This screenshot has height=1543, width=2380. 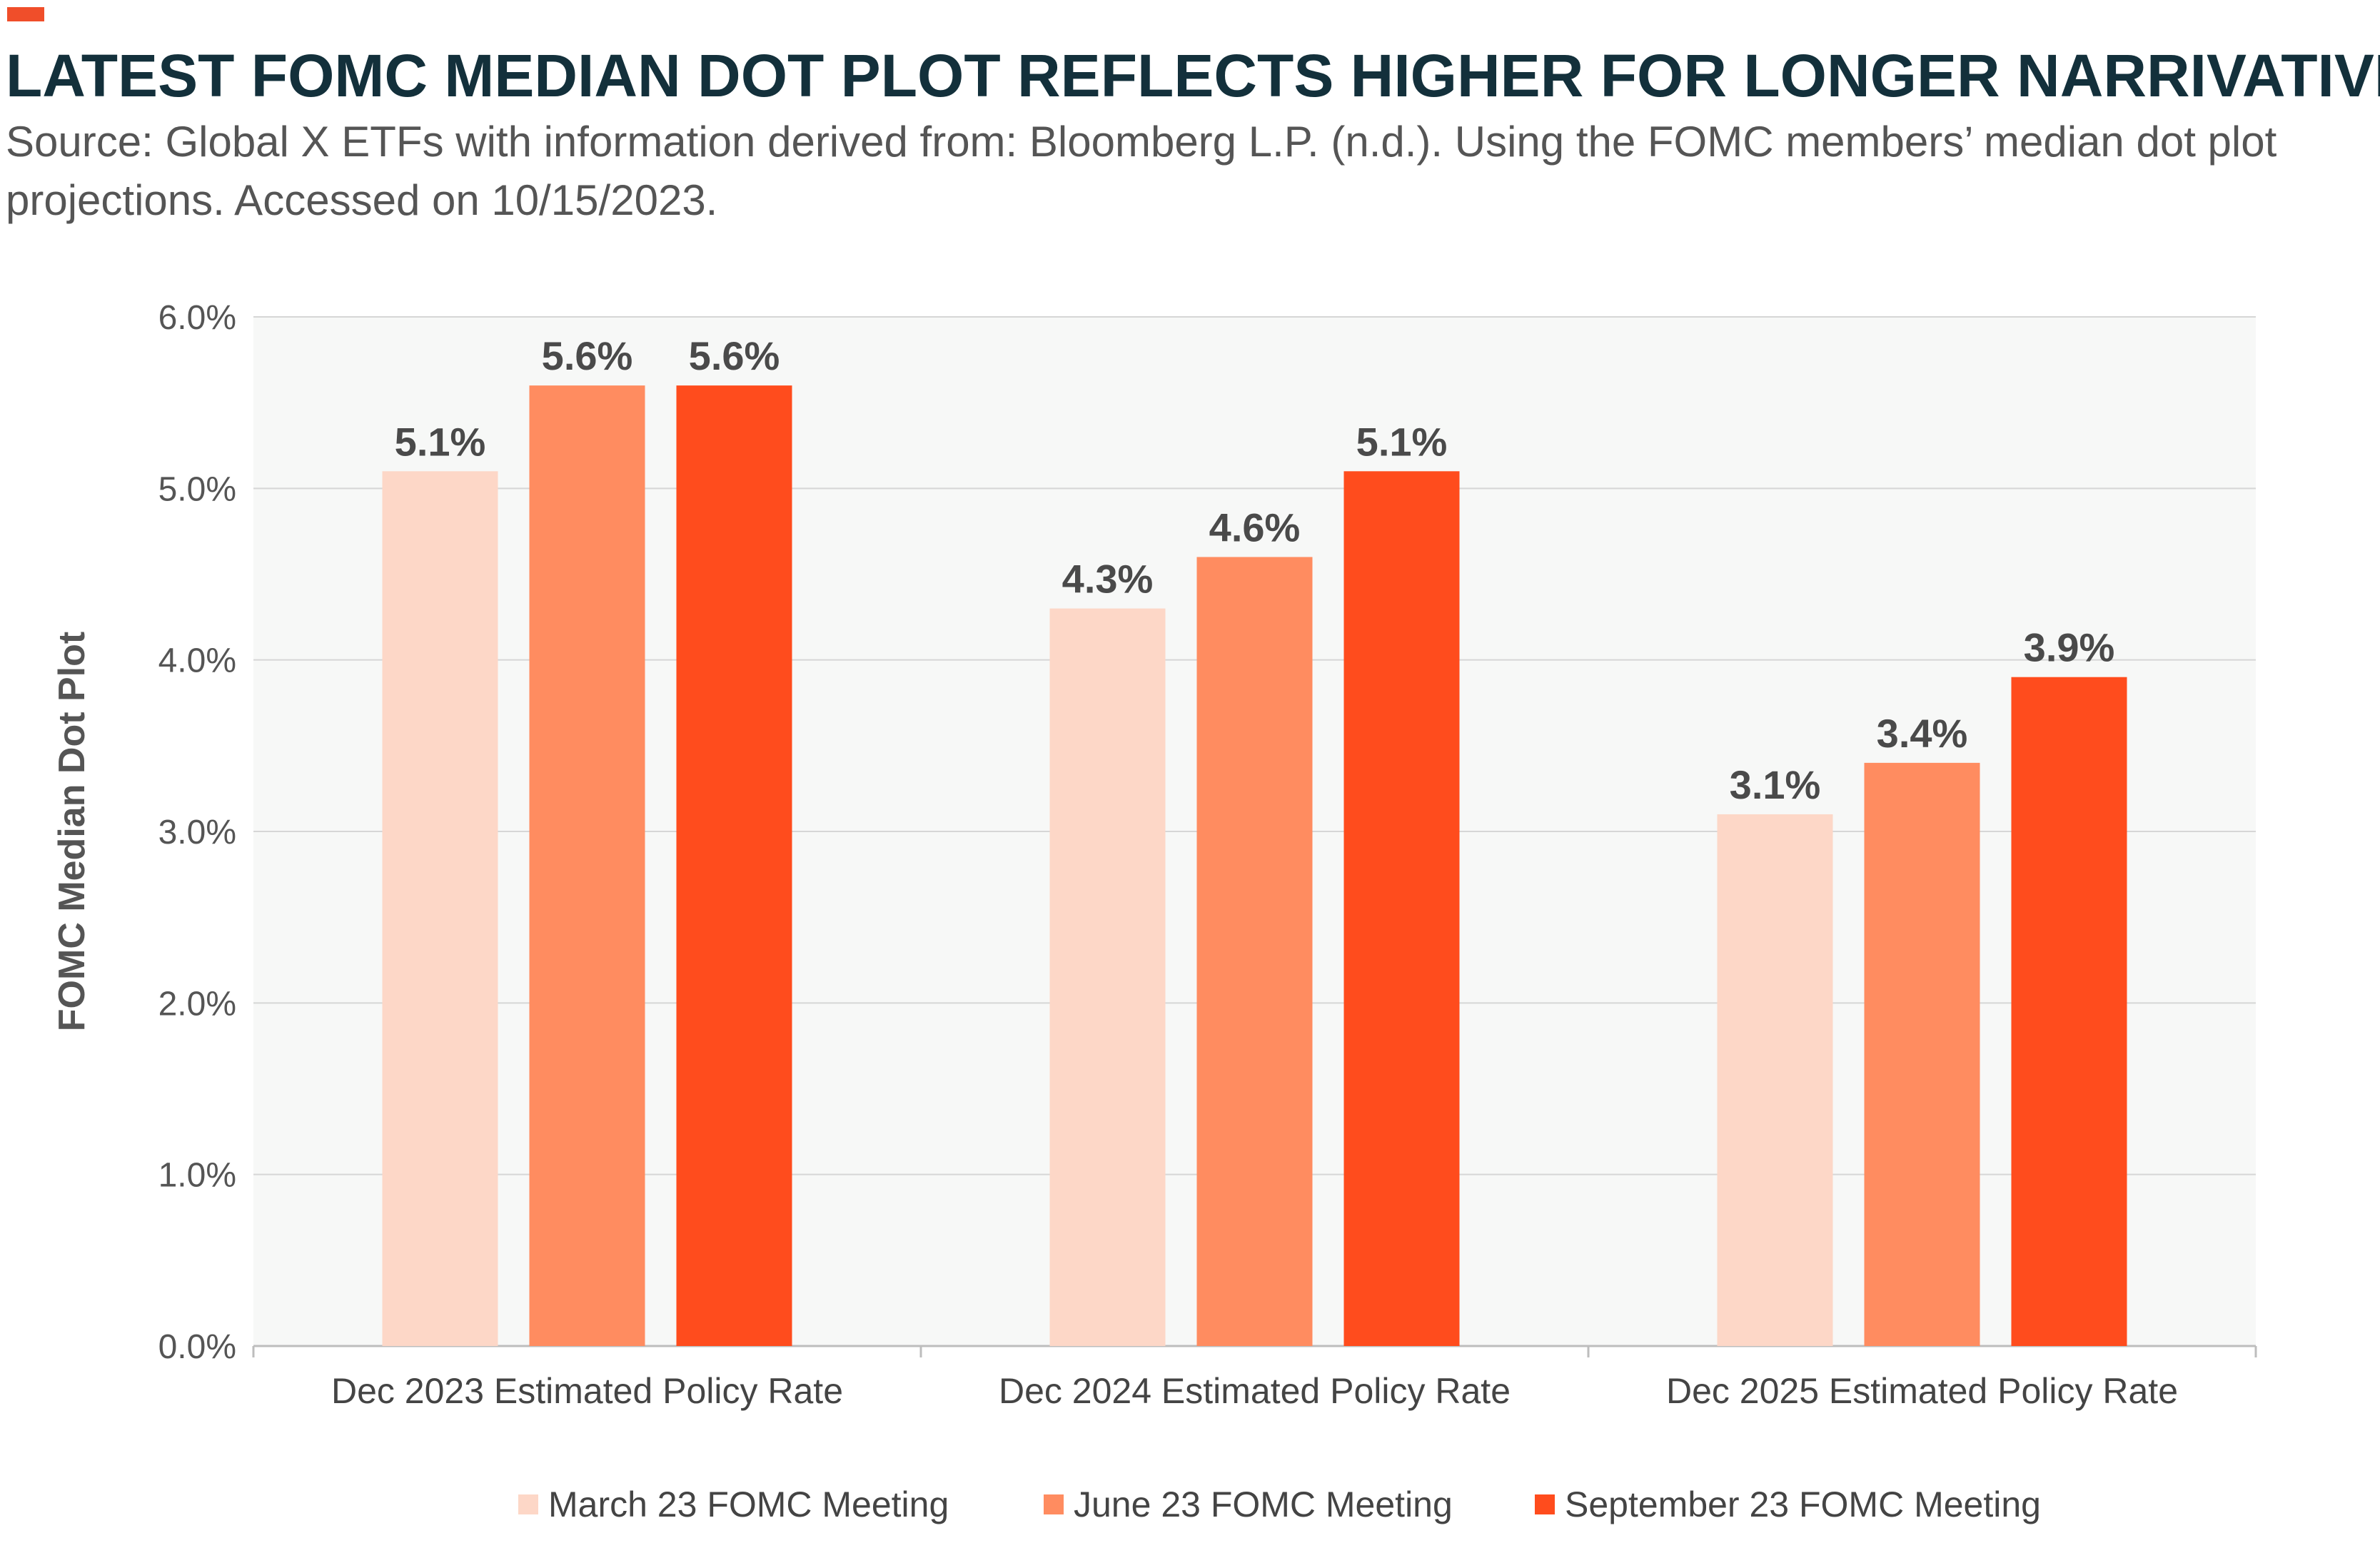 I want to click on data-label: 3.4%, so click(x=1922, y=733).